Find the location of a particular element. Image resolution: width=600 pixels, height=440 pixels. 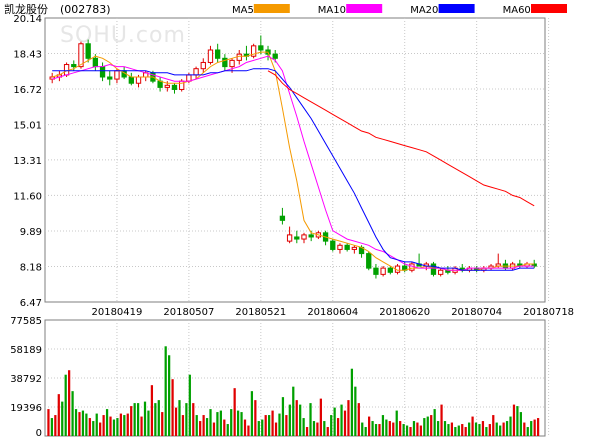

stock-code: (002783) is located at coordinates (85, 9).